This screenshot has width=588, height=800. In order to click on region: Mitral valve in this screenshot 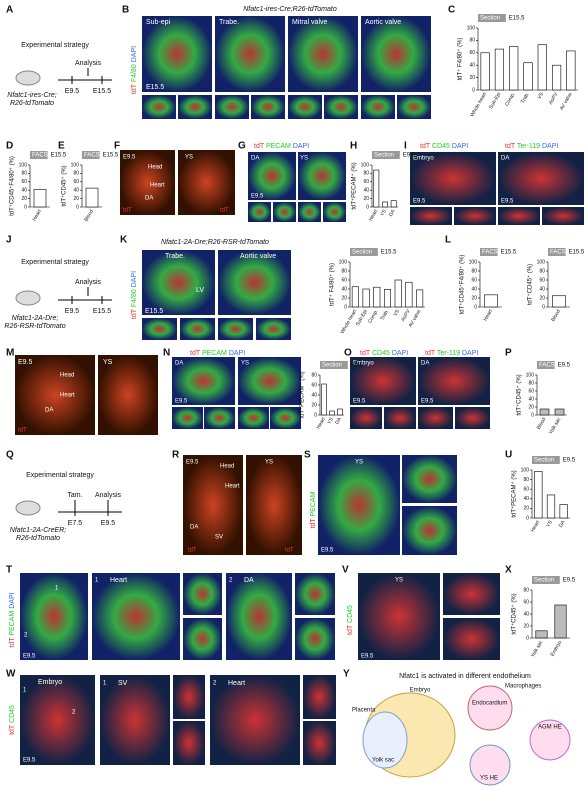, I will do `click(310, 22)`.